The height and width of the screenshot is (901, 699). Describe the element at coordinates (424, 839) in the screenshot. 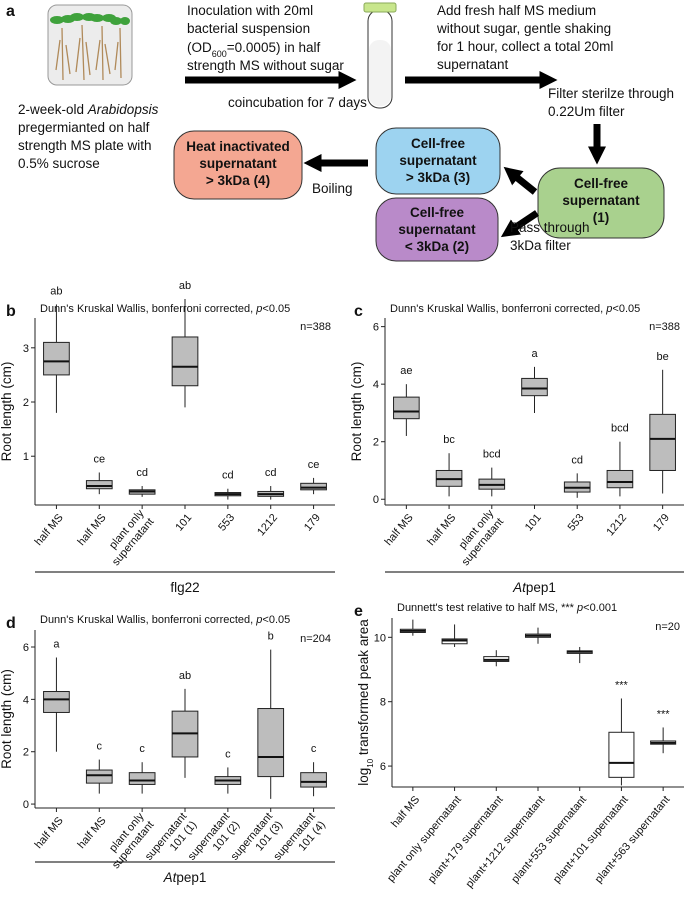

I see `x-tick-label: plant only supernatant` at that location.